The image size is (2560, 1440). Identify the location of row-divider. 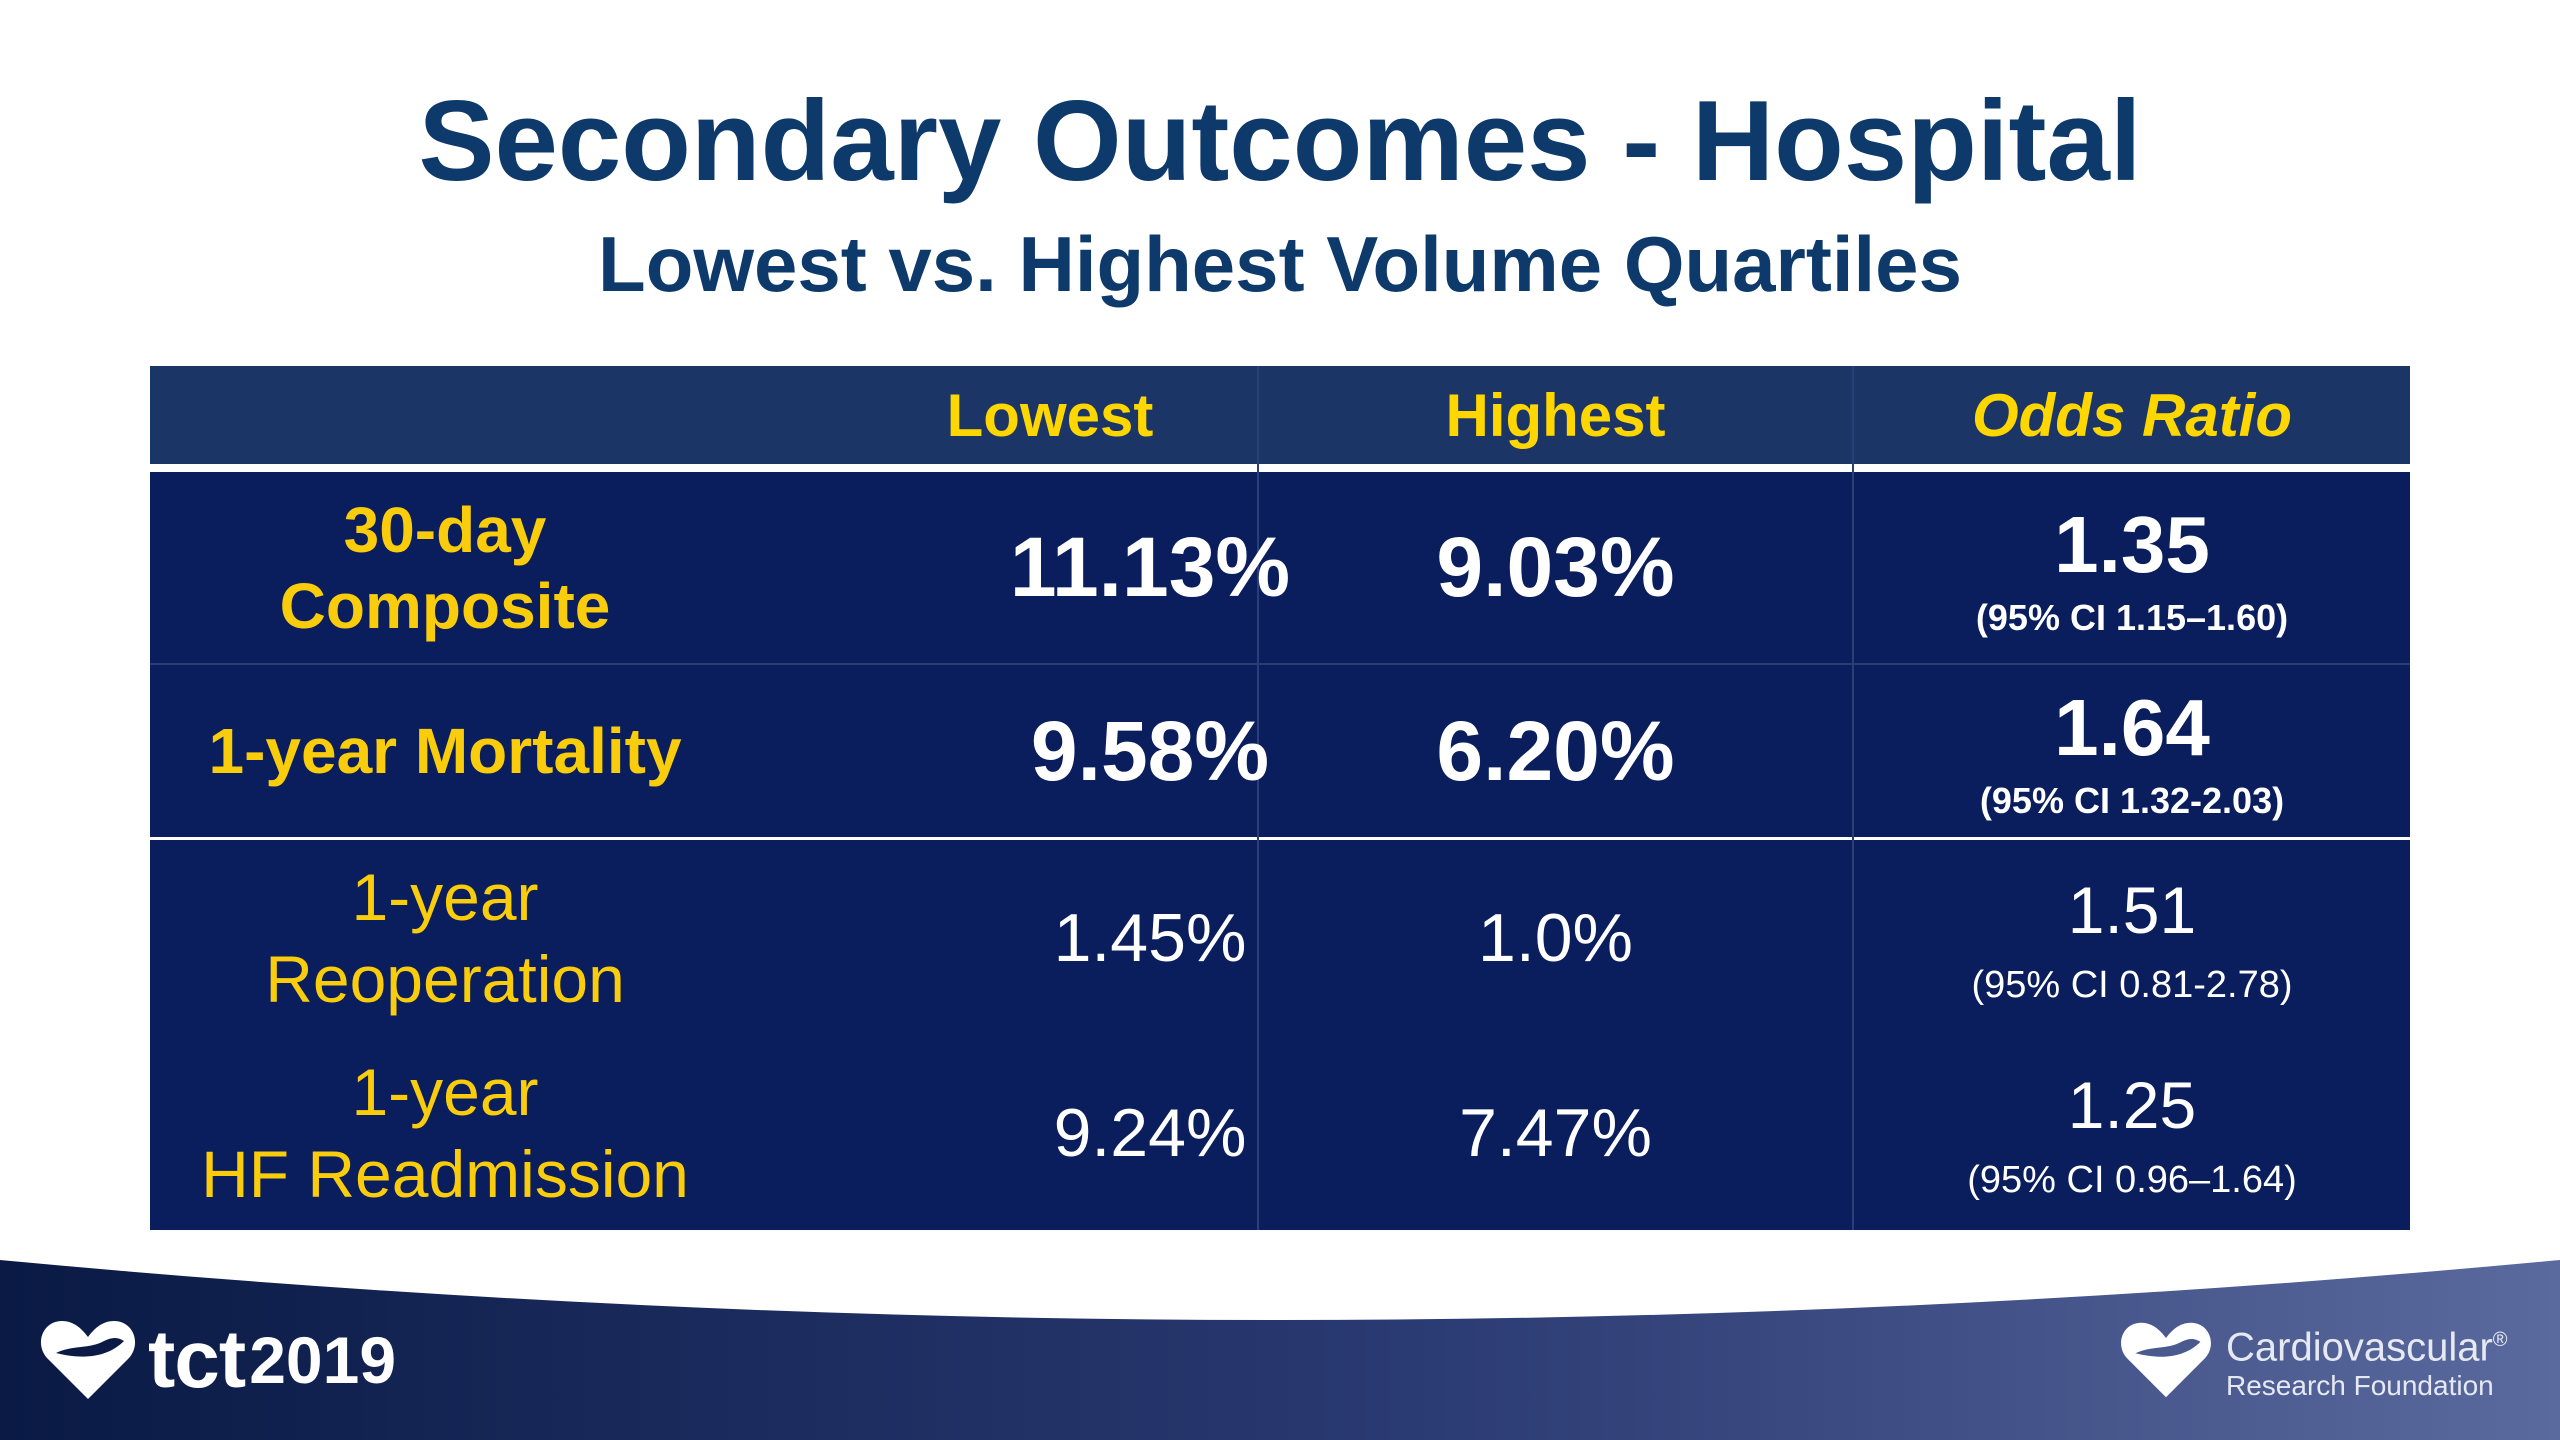
(1280, 664).